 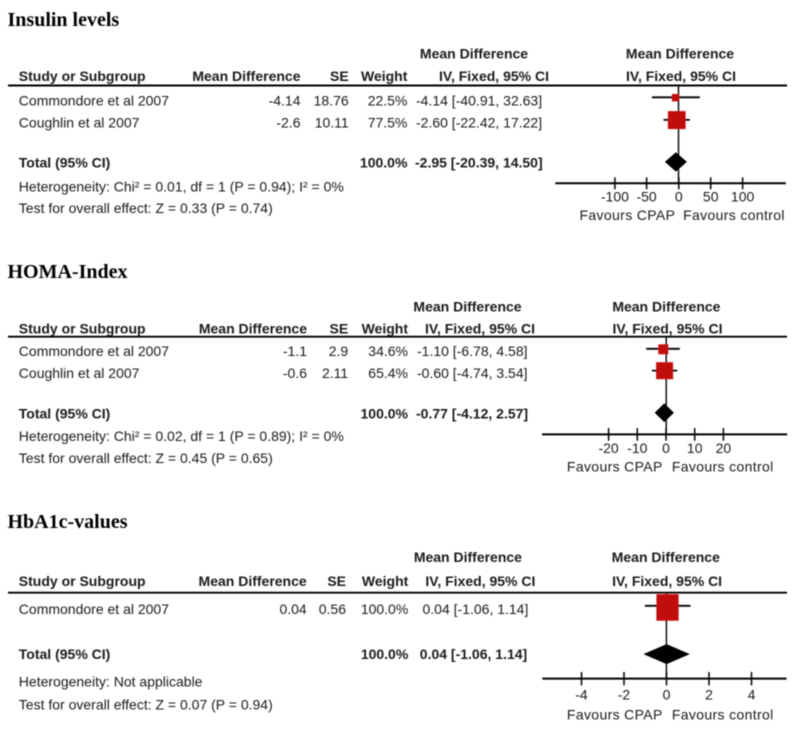 I want to click on svg-text: 34.6%, so click(x=388, y=351).